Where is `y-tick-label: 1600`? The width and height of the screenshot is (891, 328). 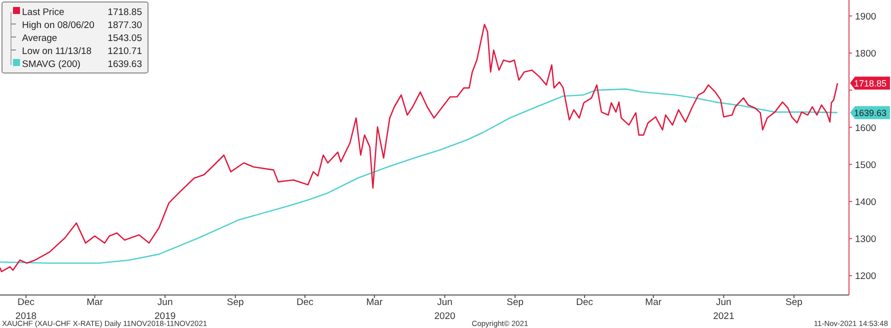
y-tick-label: 1600 is located at coordinates (865, 128).